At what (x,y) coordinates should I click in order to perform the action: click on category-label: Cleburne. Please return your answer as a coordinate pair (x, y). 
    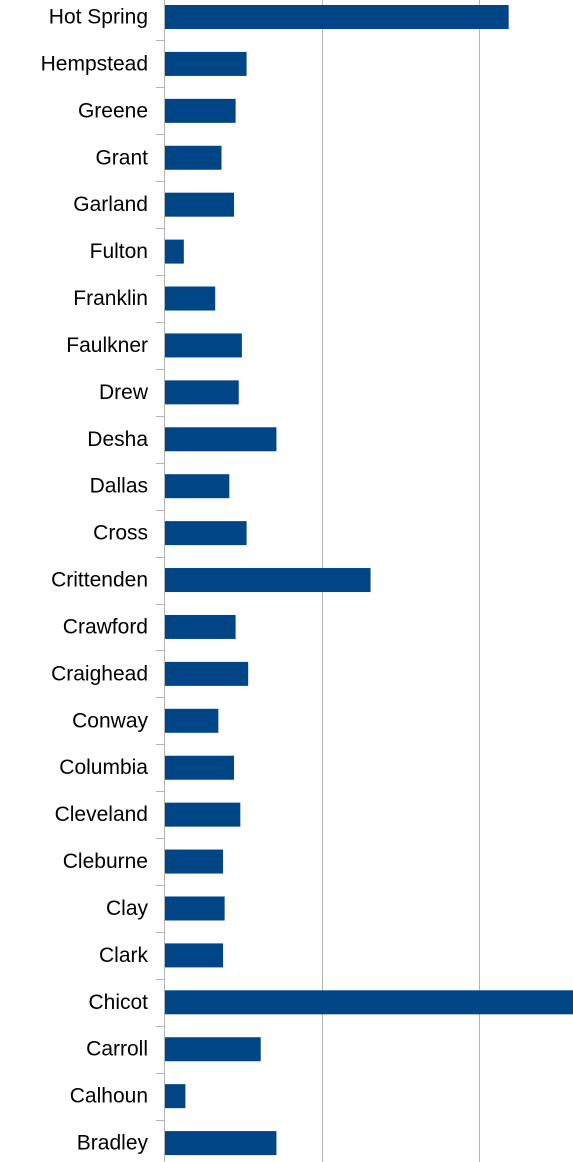
    Looking at the image, I should click on (105, 861).